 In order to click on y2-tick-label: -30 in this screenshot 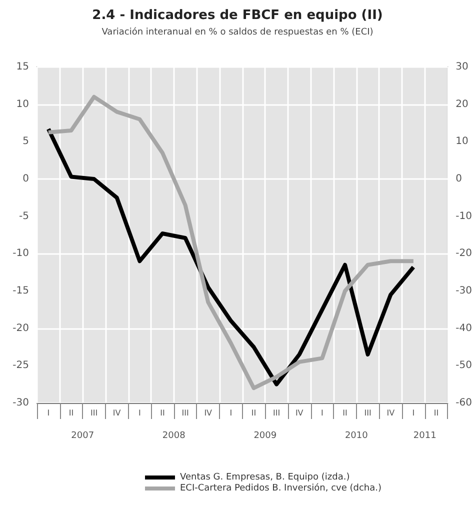, I will do `click(464, 291)`.